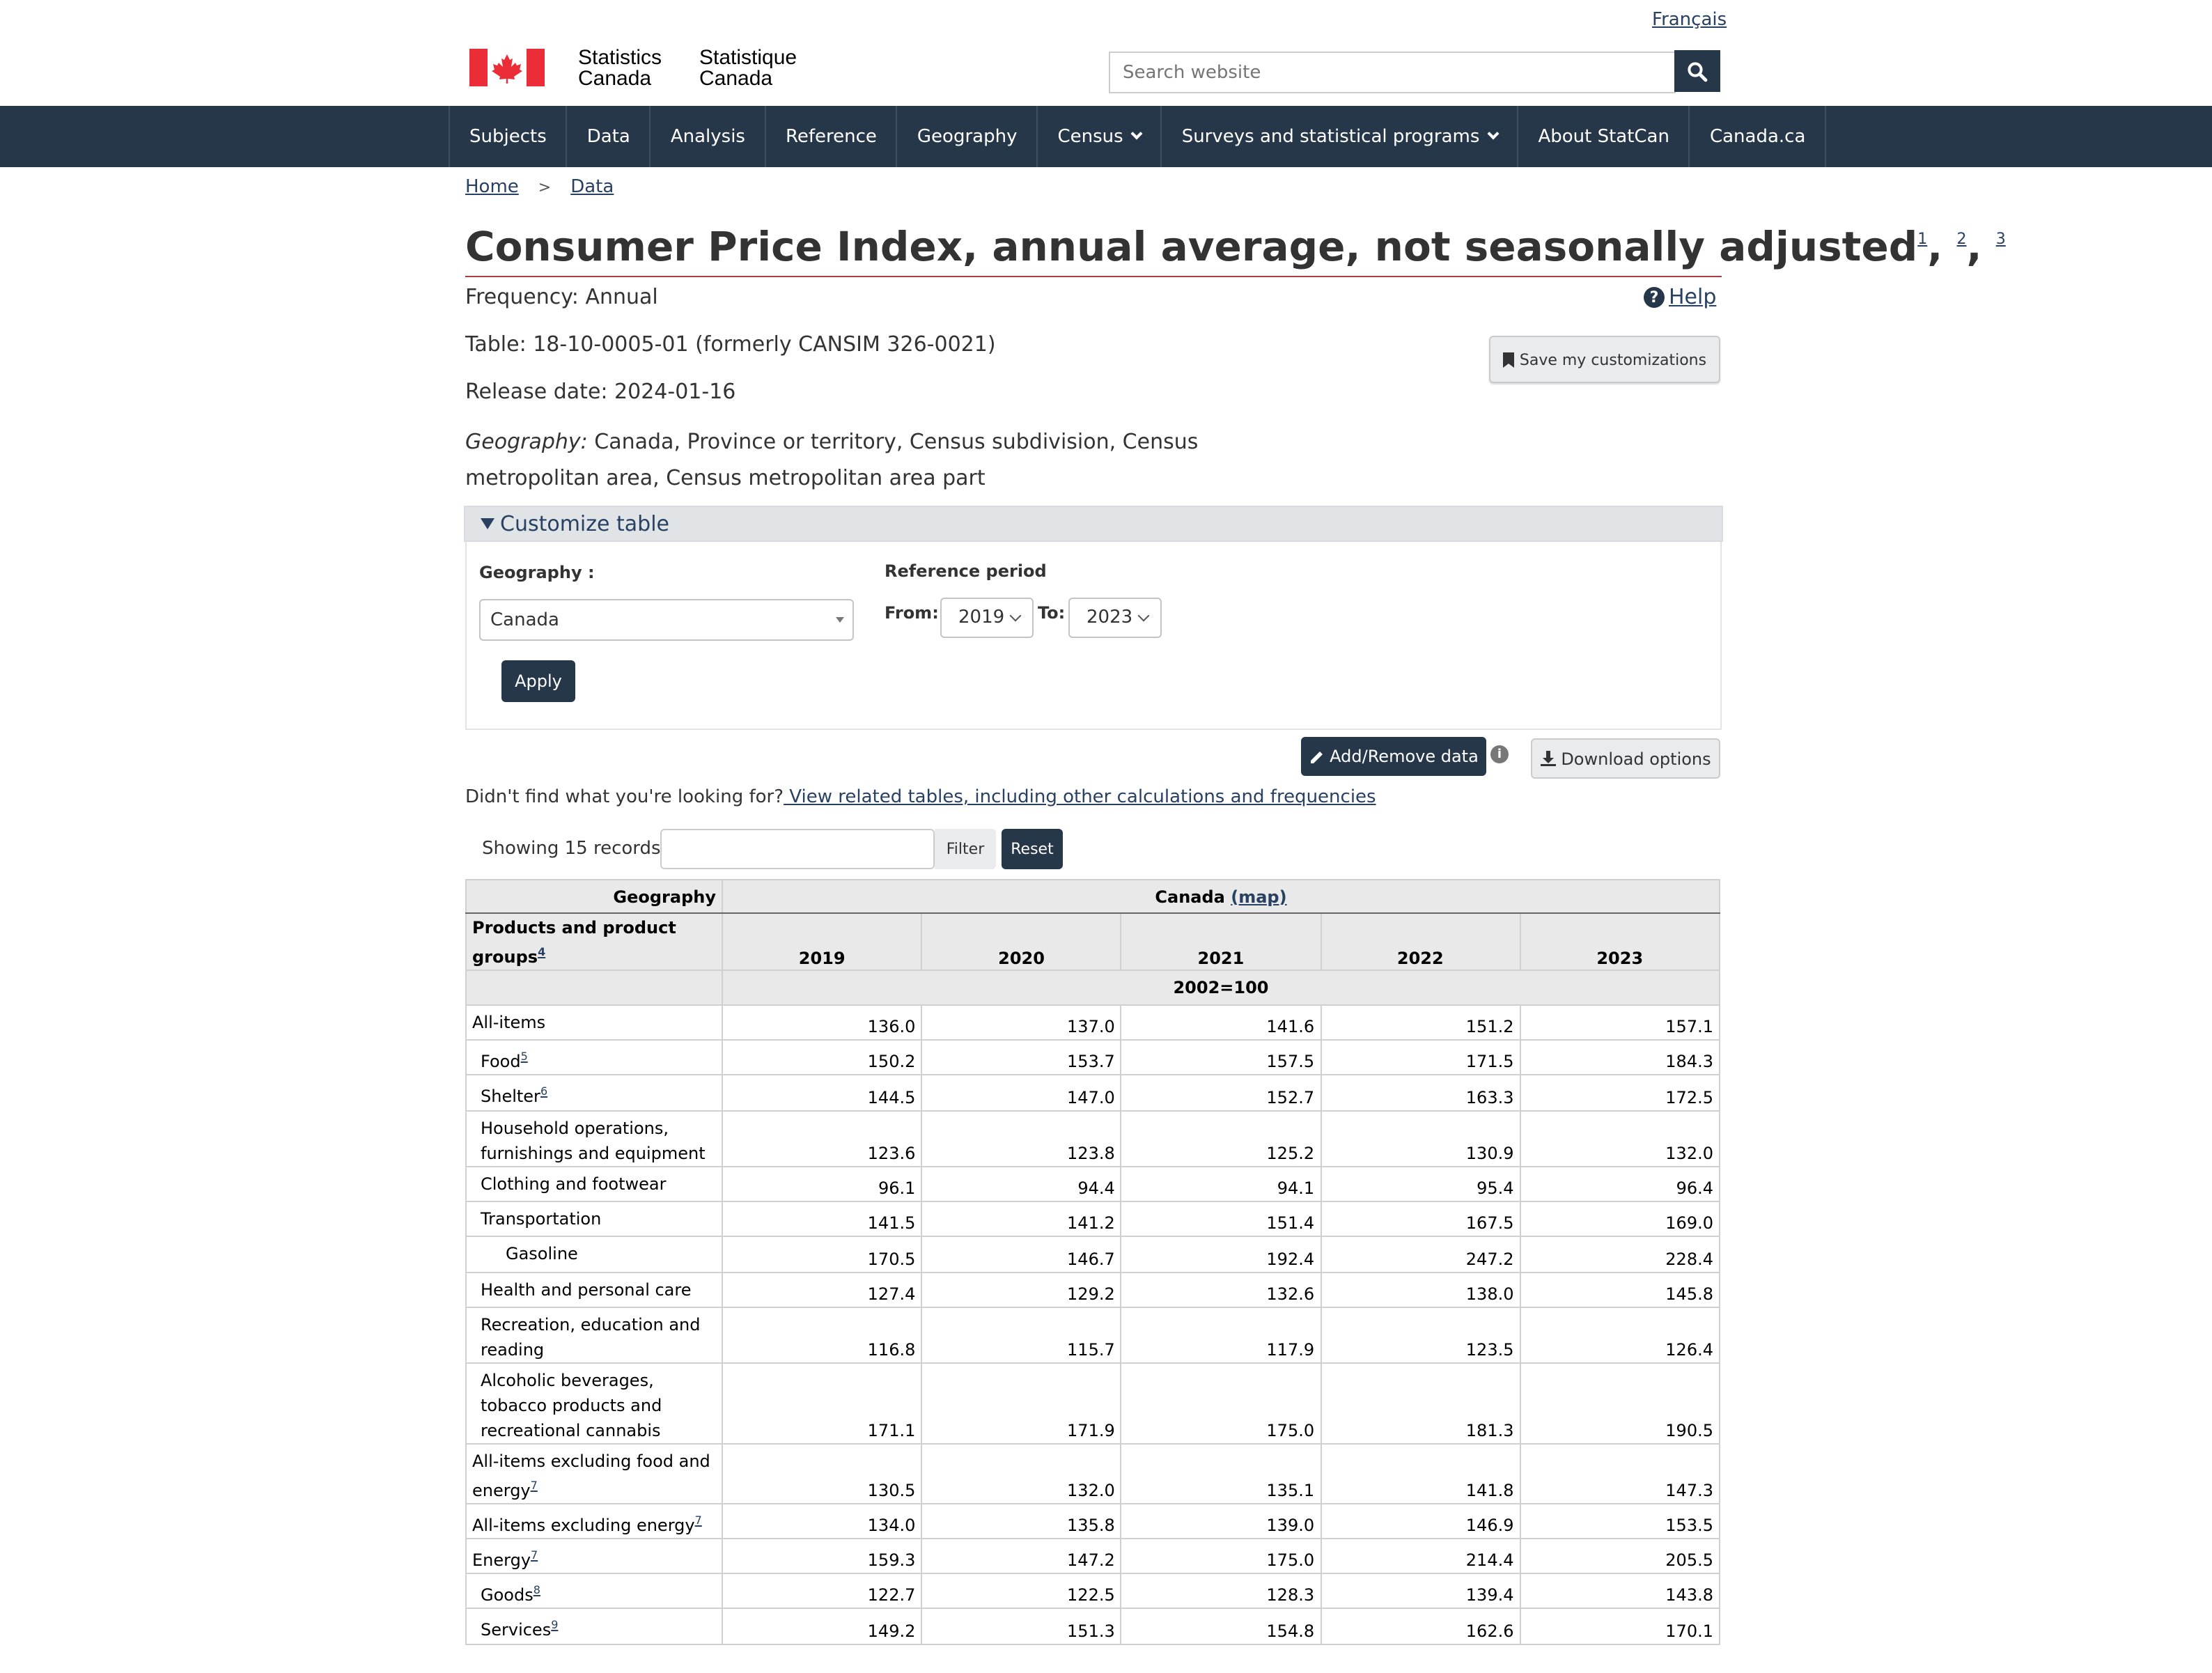 This screenshot has height=1673, width=2212. What do you see at coordinates (544, 1091) in the screenshot?
I see `row-note-link: 6` at bounding box center [544, 1091].